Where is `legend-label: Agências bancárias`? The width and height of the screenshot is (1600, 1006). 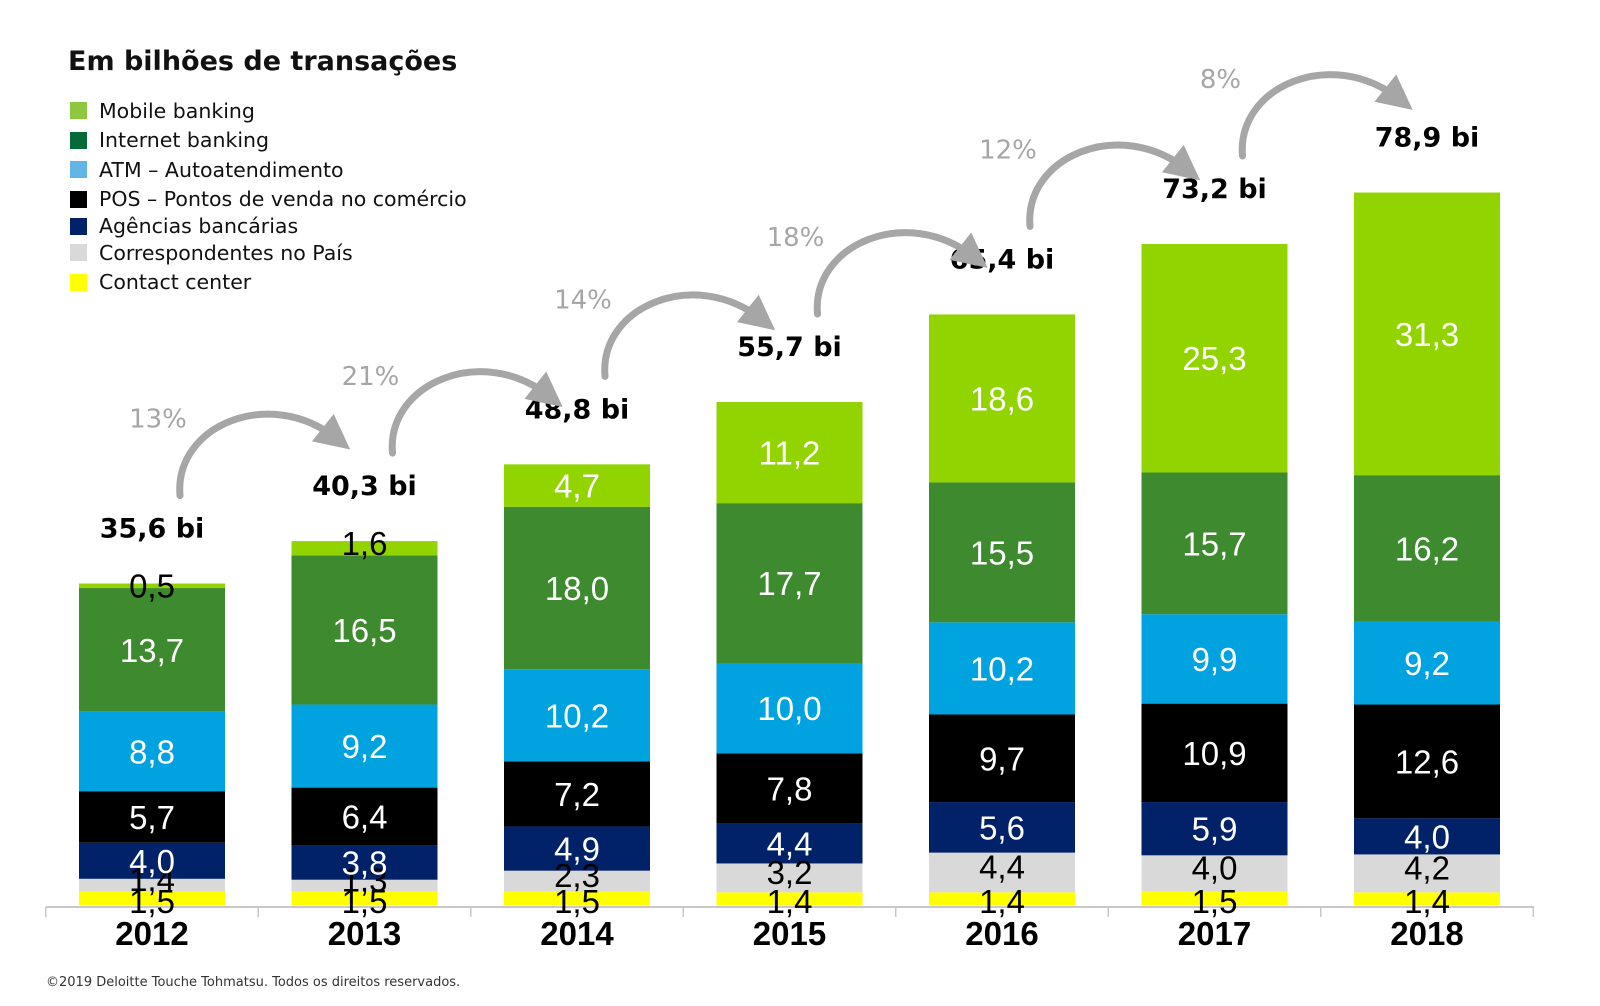
legend-label: Agências bancárias is located at coordinates (199, 226).